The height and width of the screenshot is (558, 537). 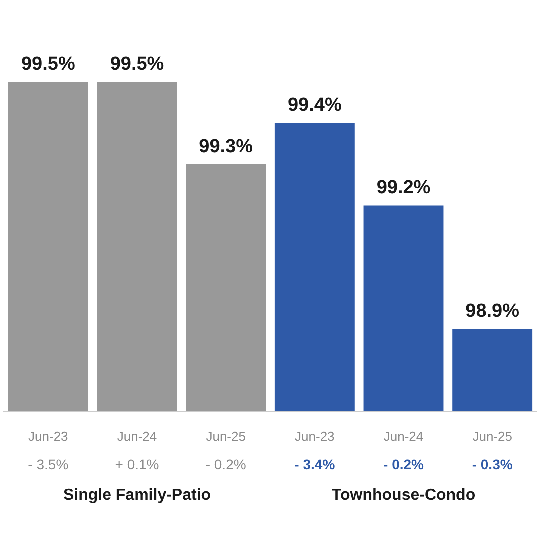 What do you see at coordinates (404, 495) in the screenshot?
I see `series-label: Townhouse-Condo` at bounding box center [404, 495].